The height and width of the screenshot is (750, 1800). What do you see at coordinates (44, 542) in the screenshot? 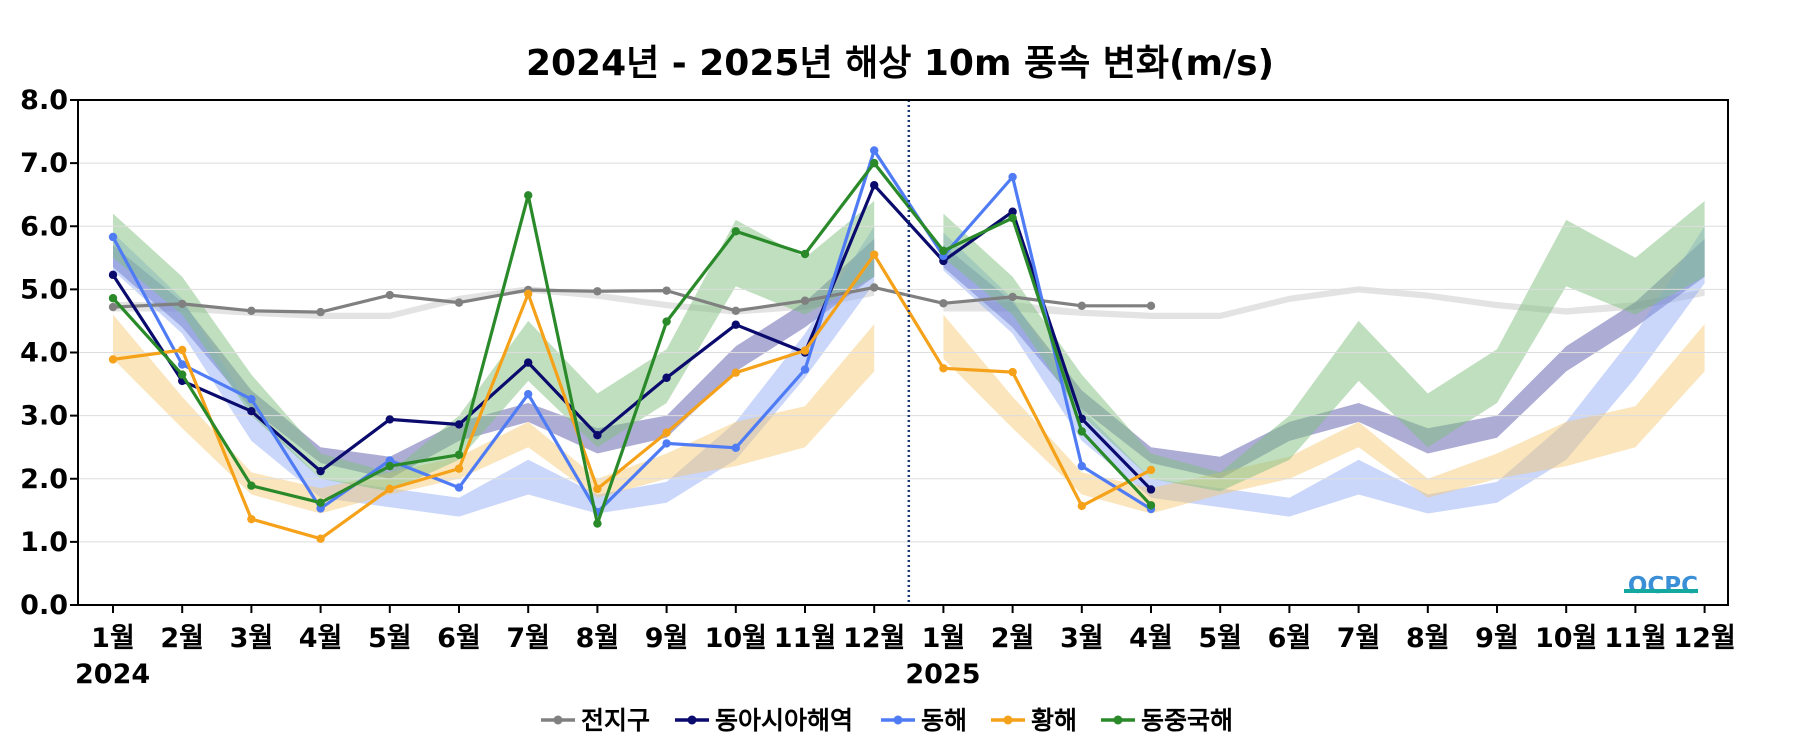
I see `y-tick-label: 1.0` at bounding box center [44, 542].